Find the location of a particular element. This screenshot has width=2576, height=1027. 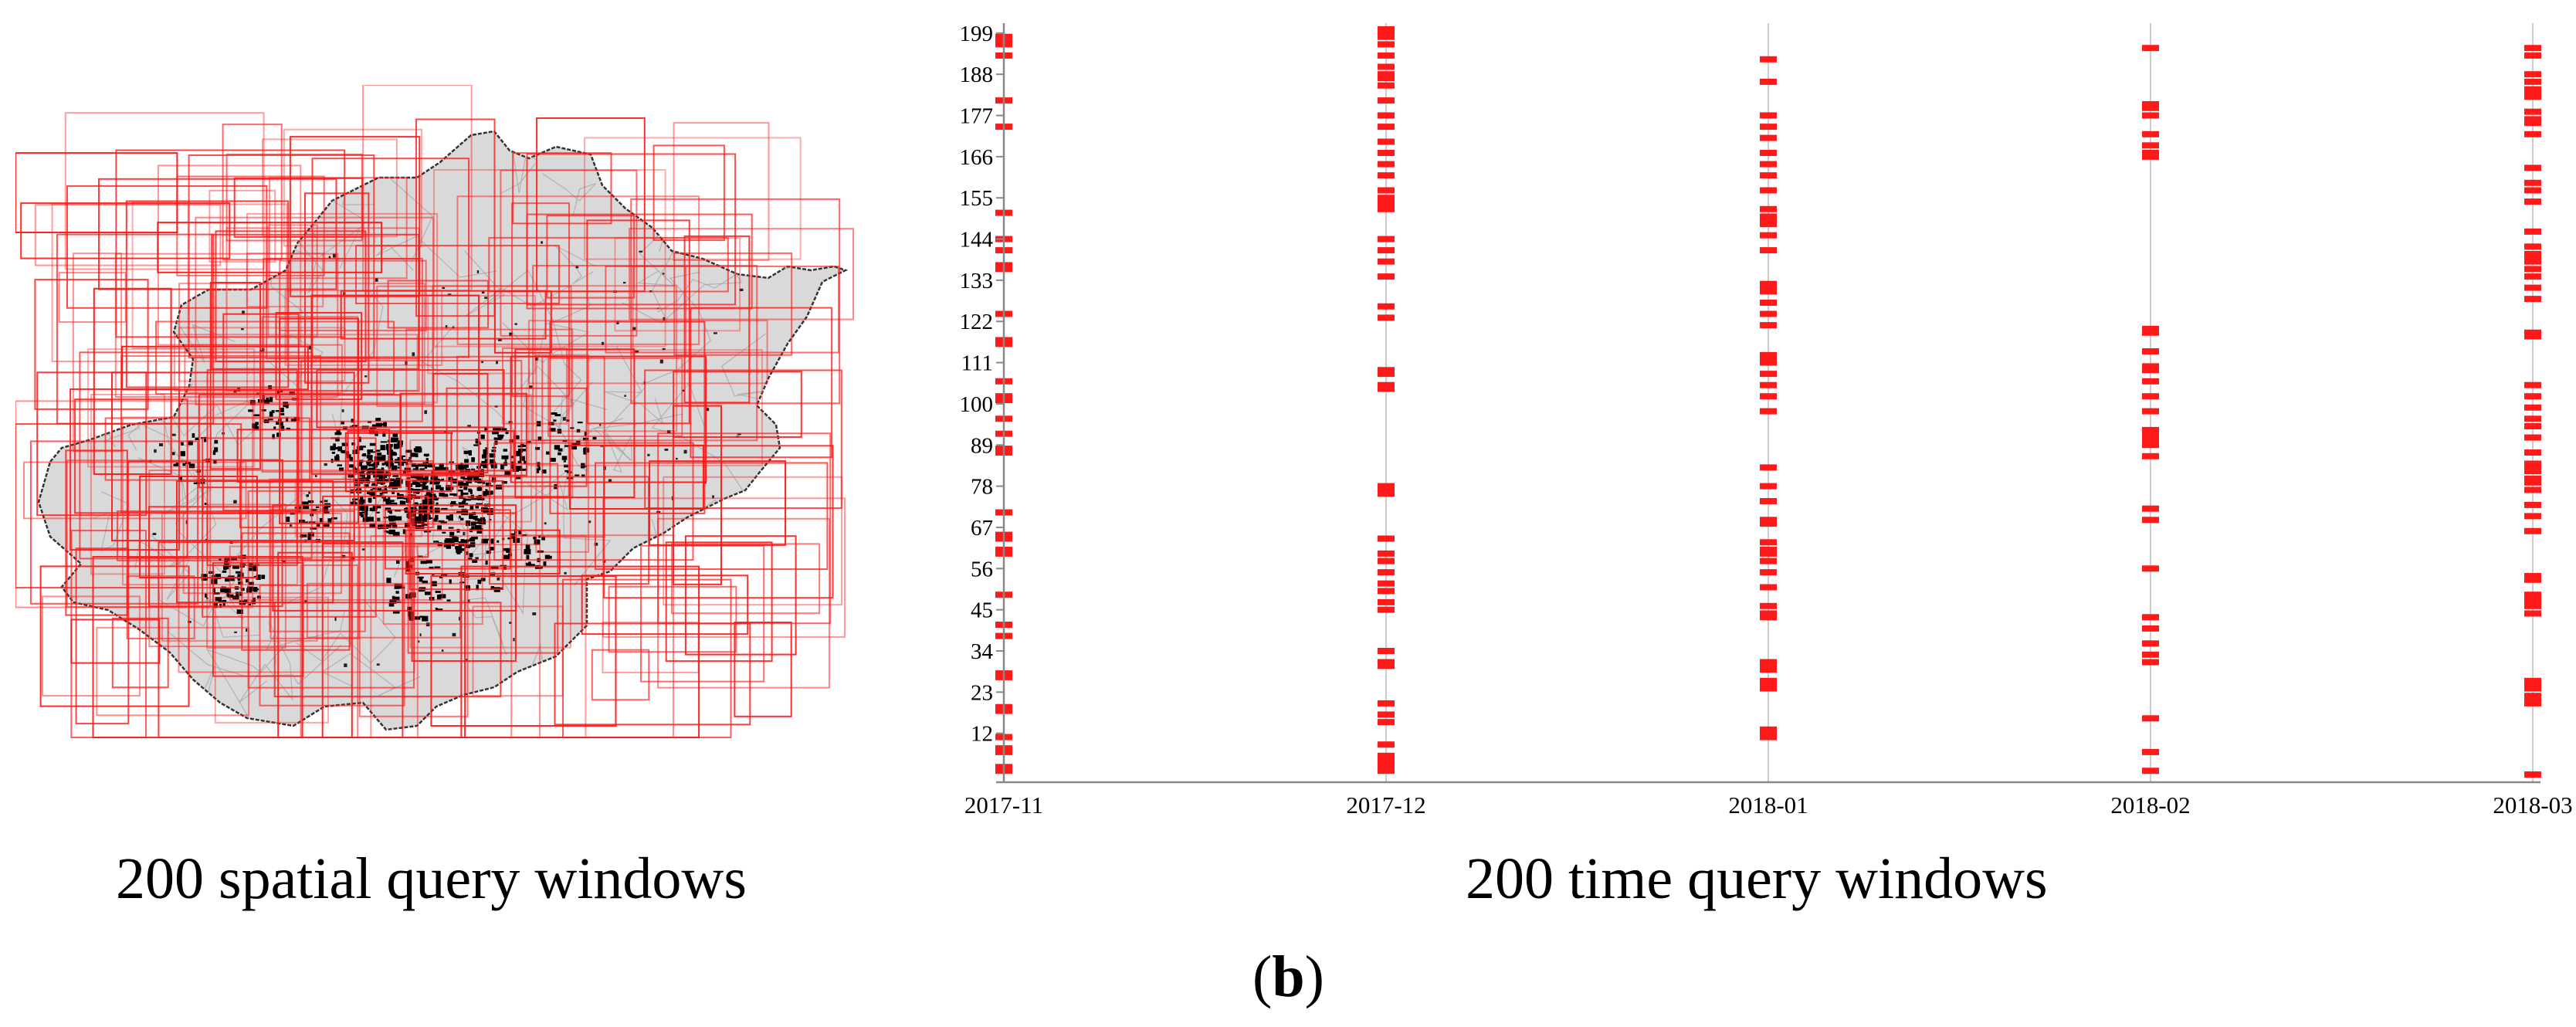

x-tick-label: 2018-02 is located at coordinates (2150, 805).